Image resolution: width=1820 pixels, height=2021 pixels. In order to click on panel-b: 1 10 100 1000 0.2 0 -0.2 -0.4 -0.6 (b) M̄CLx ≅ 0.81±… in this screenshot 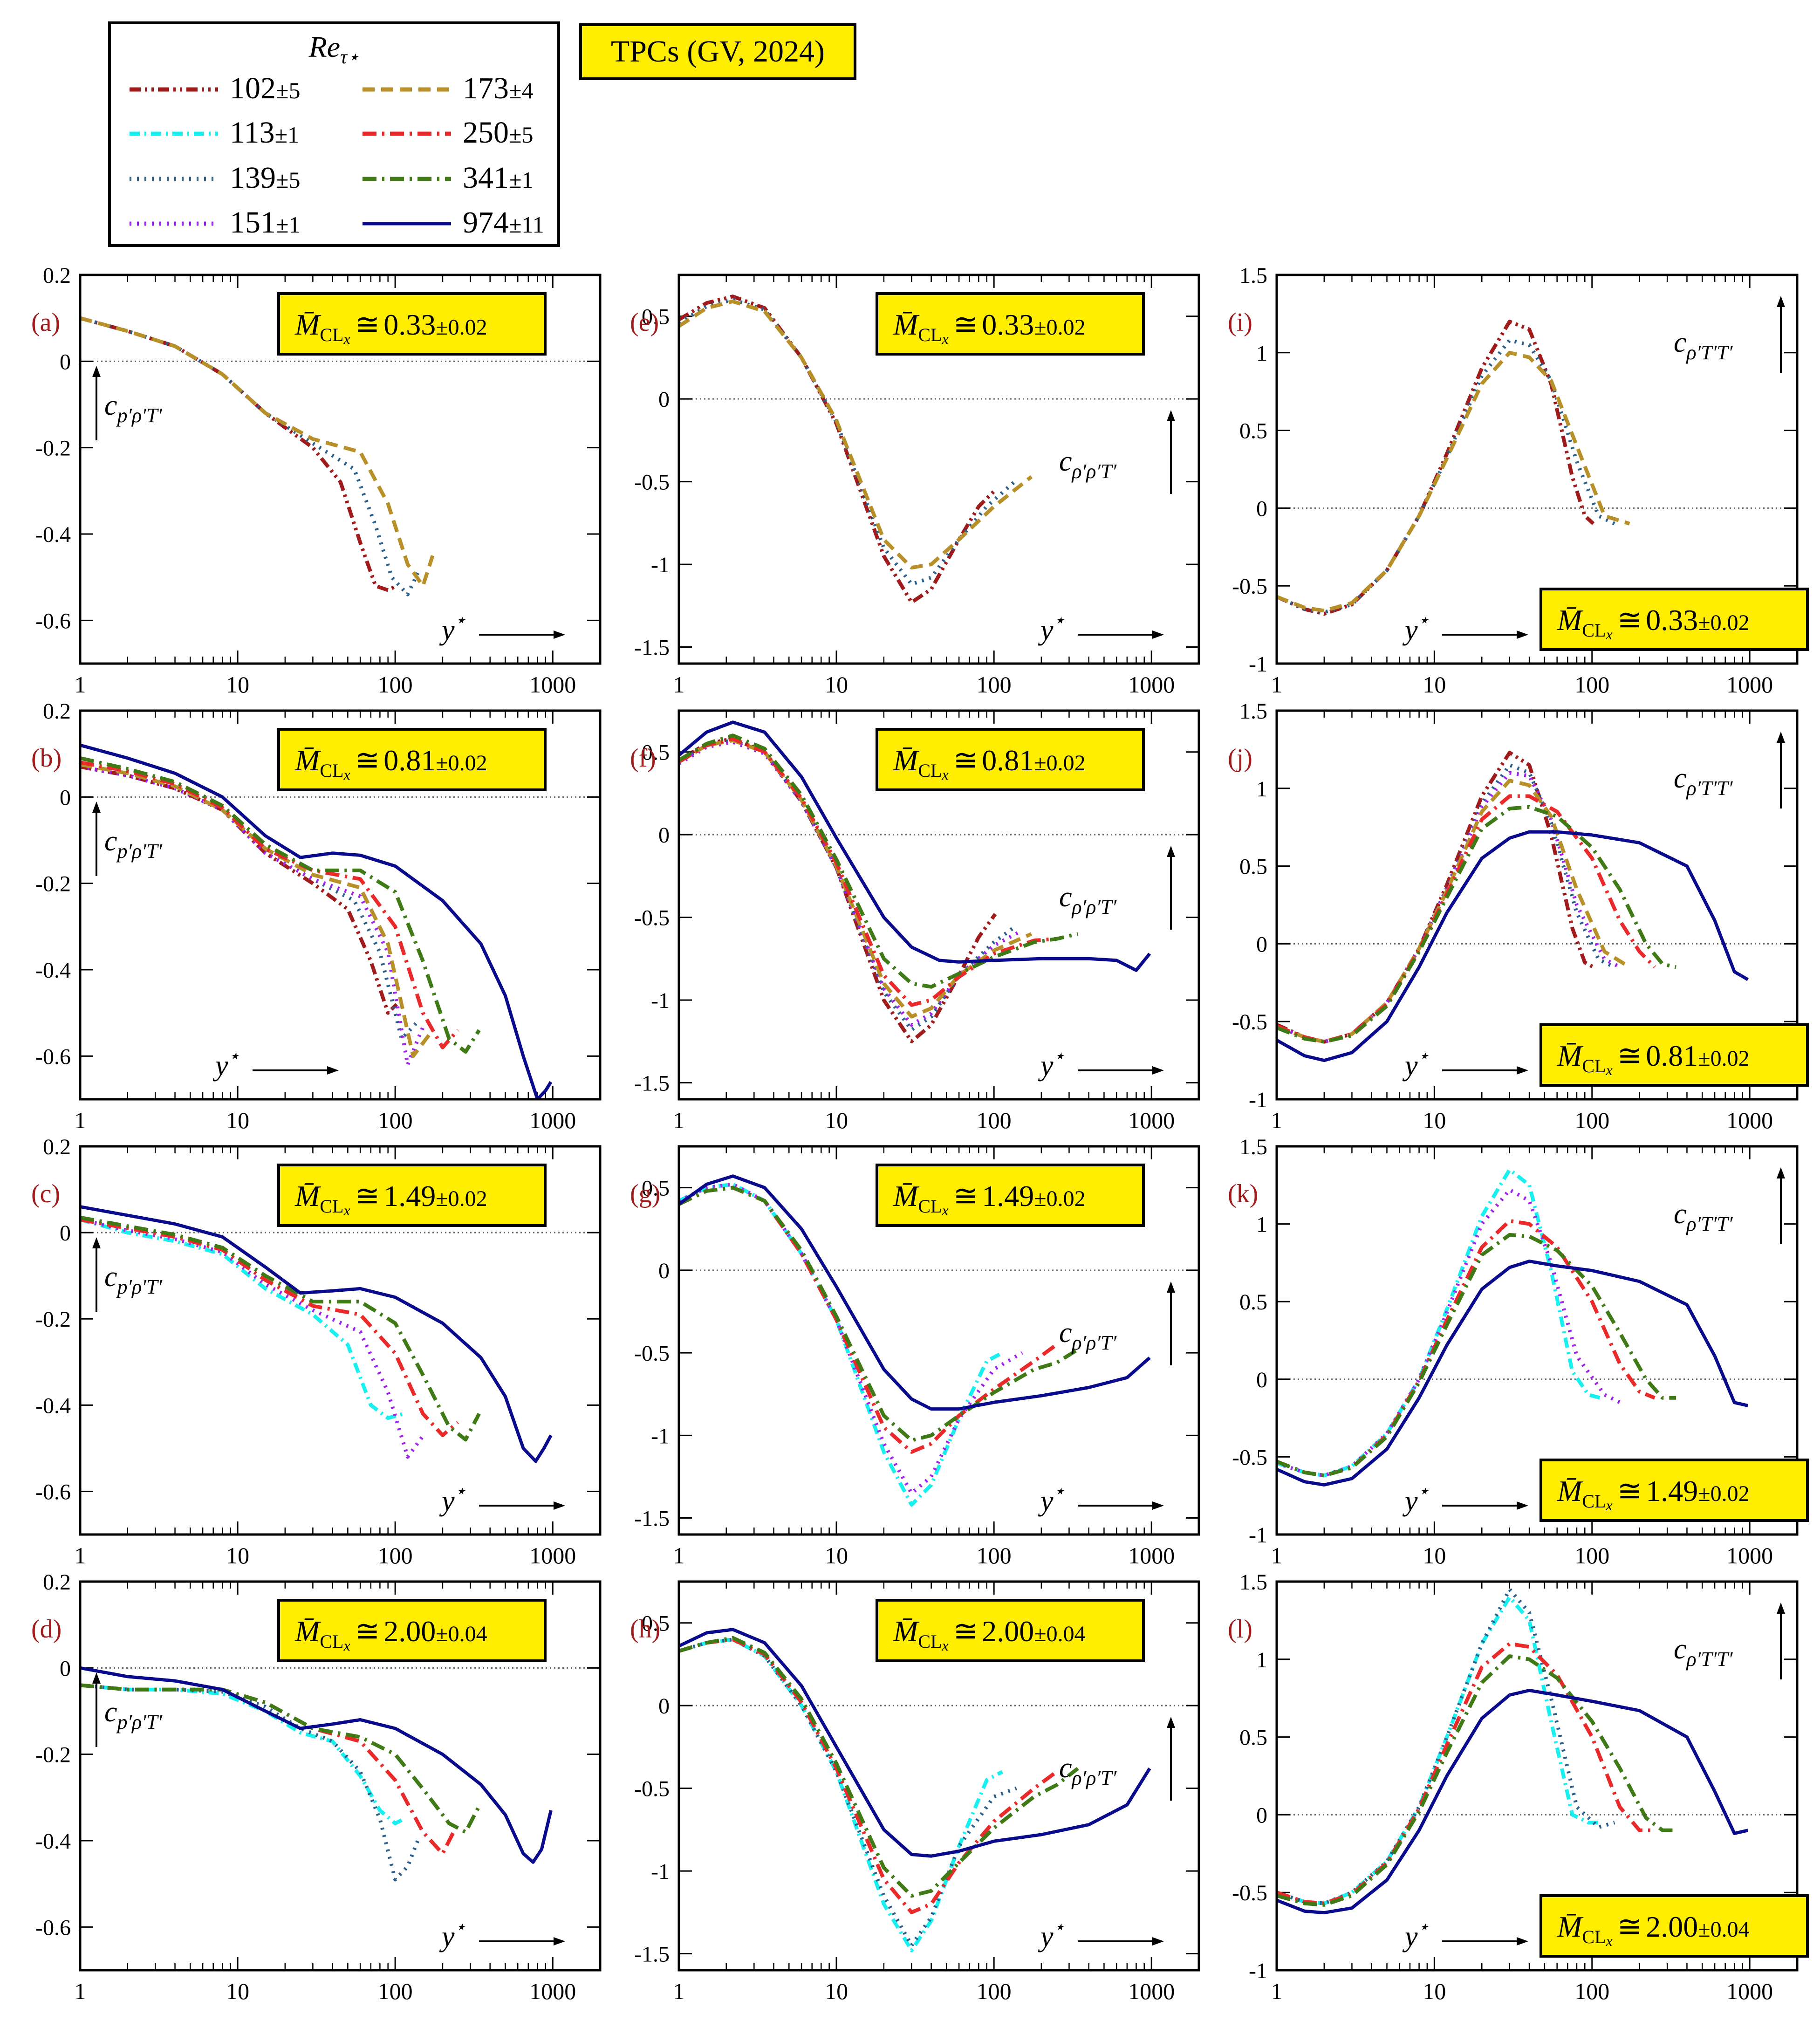, I will do `click(316, 916)`.